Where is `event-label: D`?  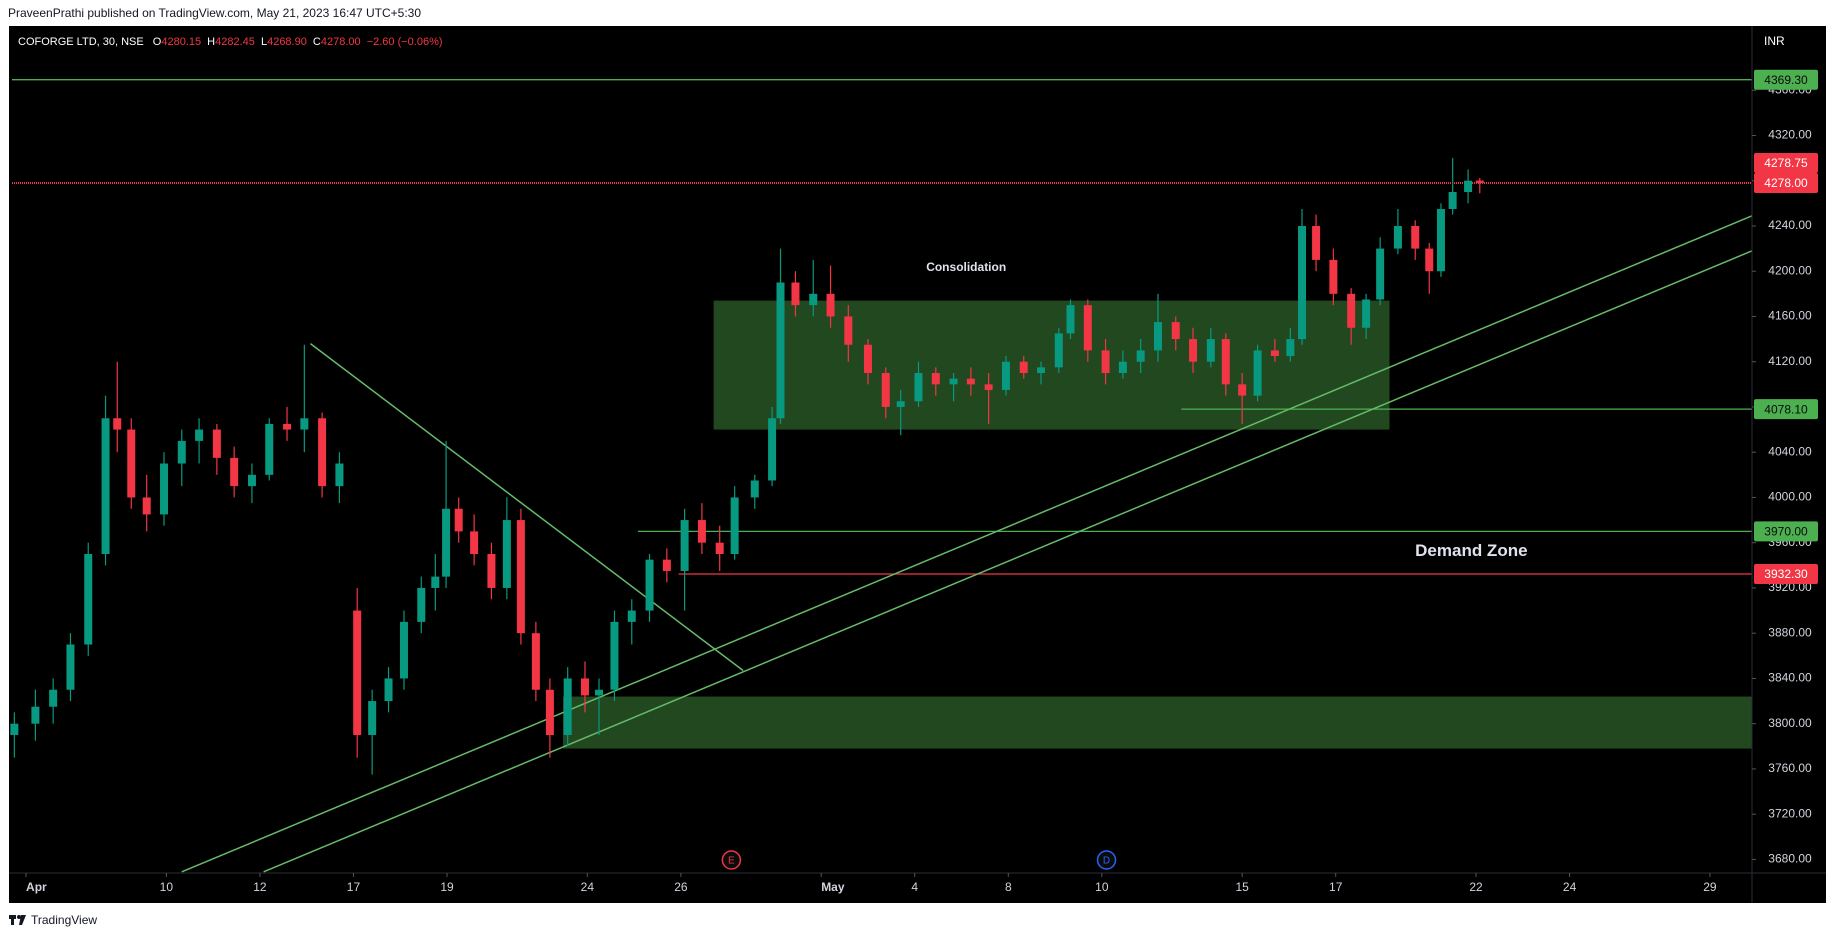
event-label: D is located at coordinates (1106, 861).